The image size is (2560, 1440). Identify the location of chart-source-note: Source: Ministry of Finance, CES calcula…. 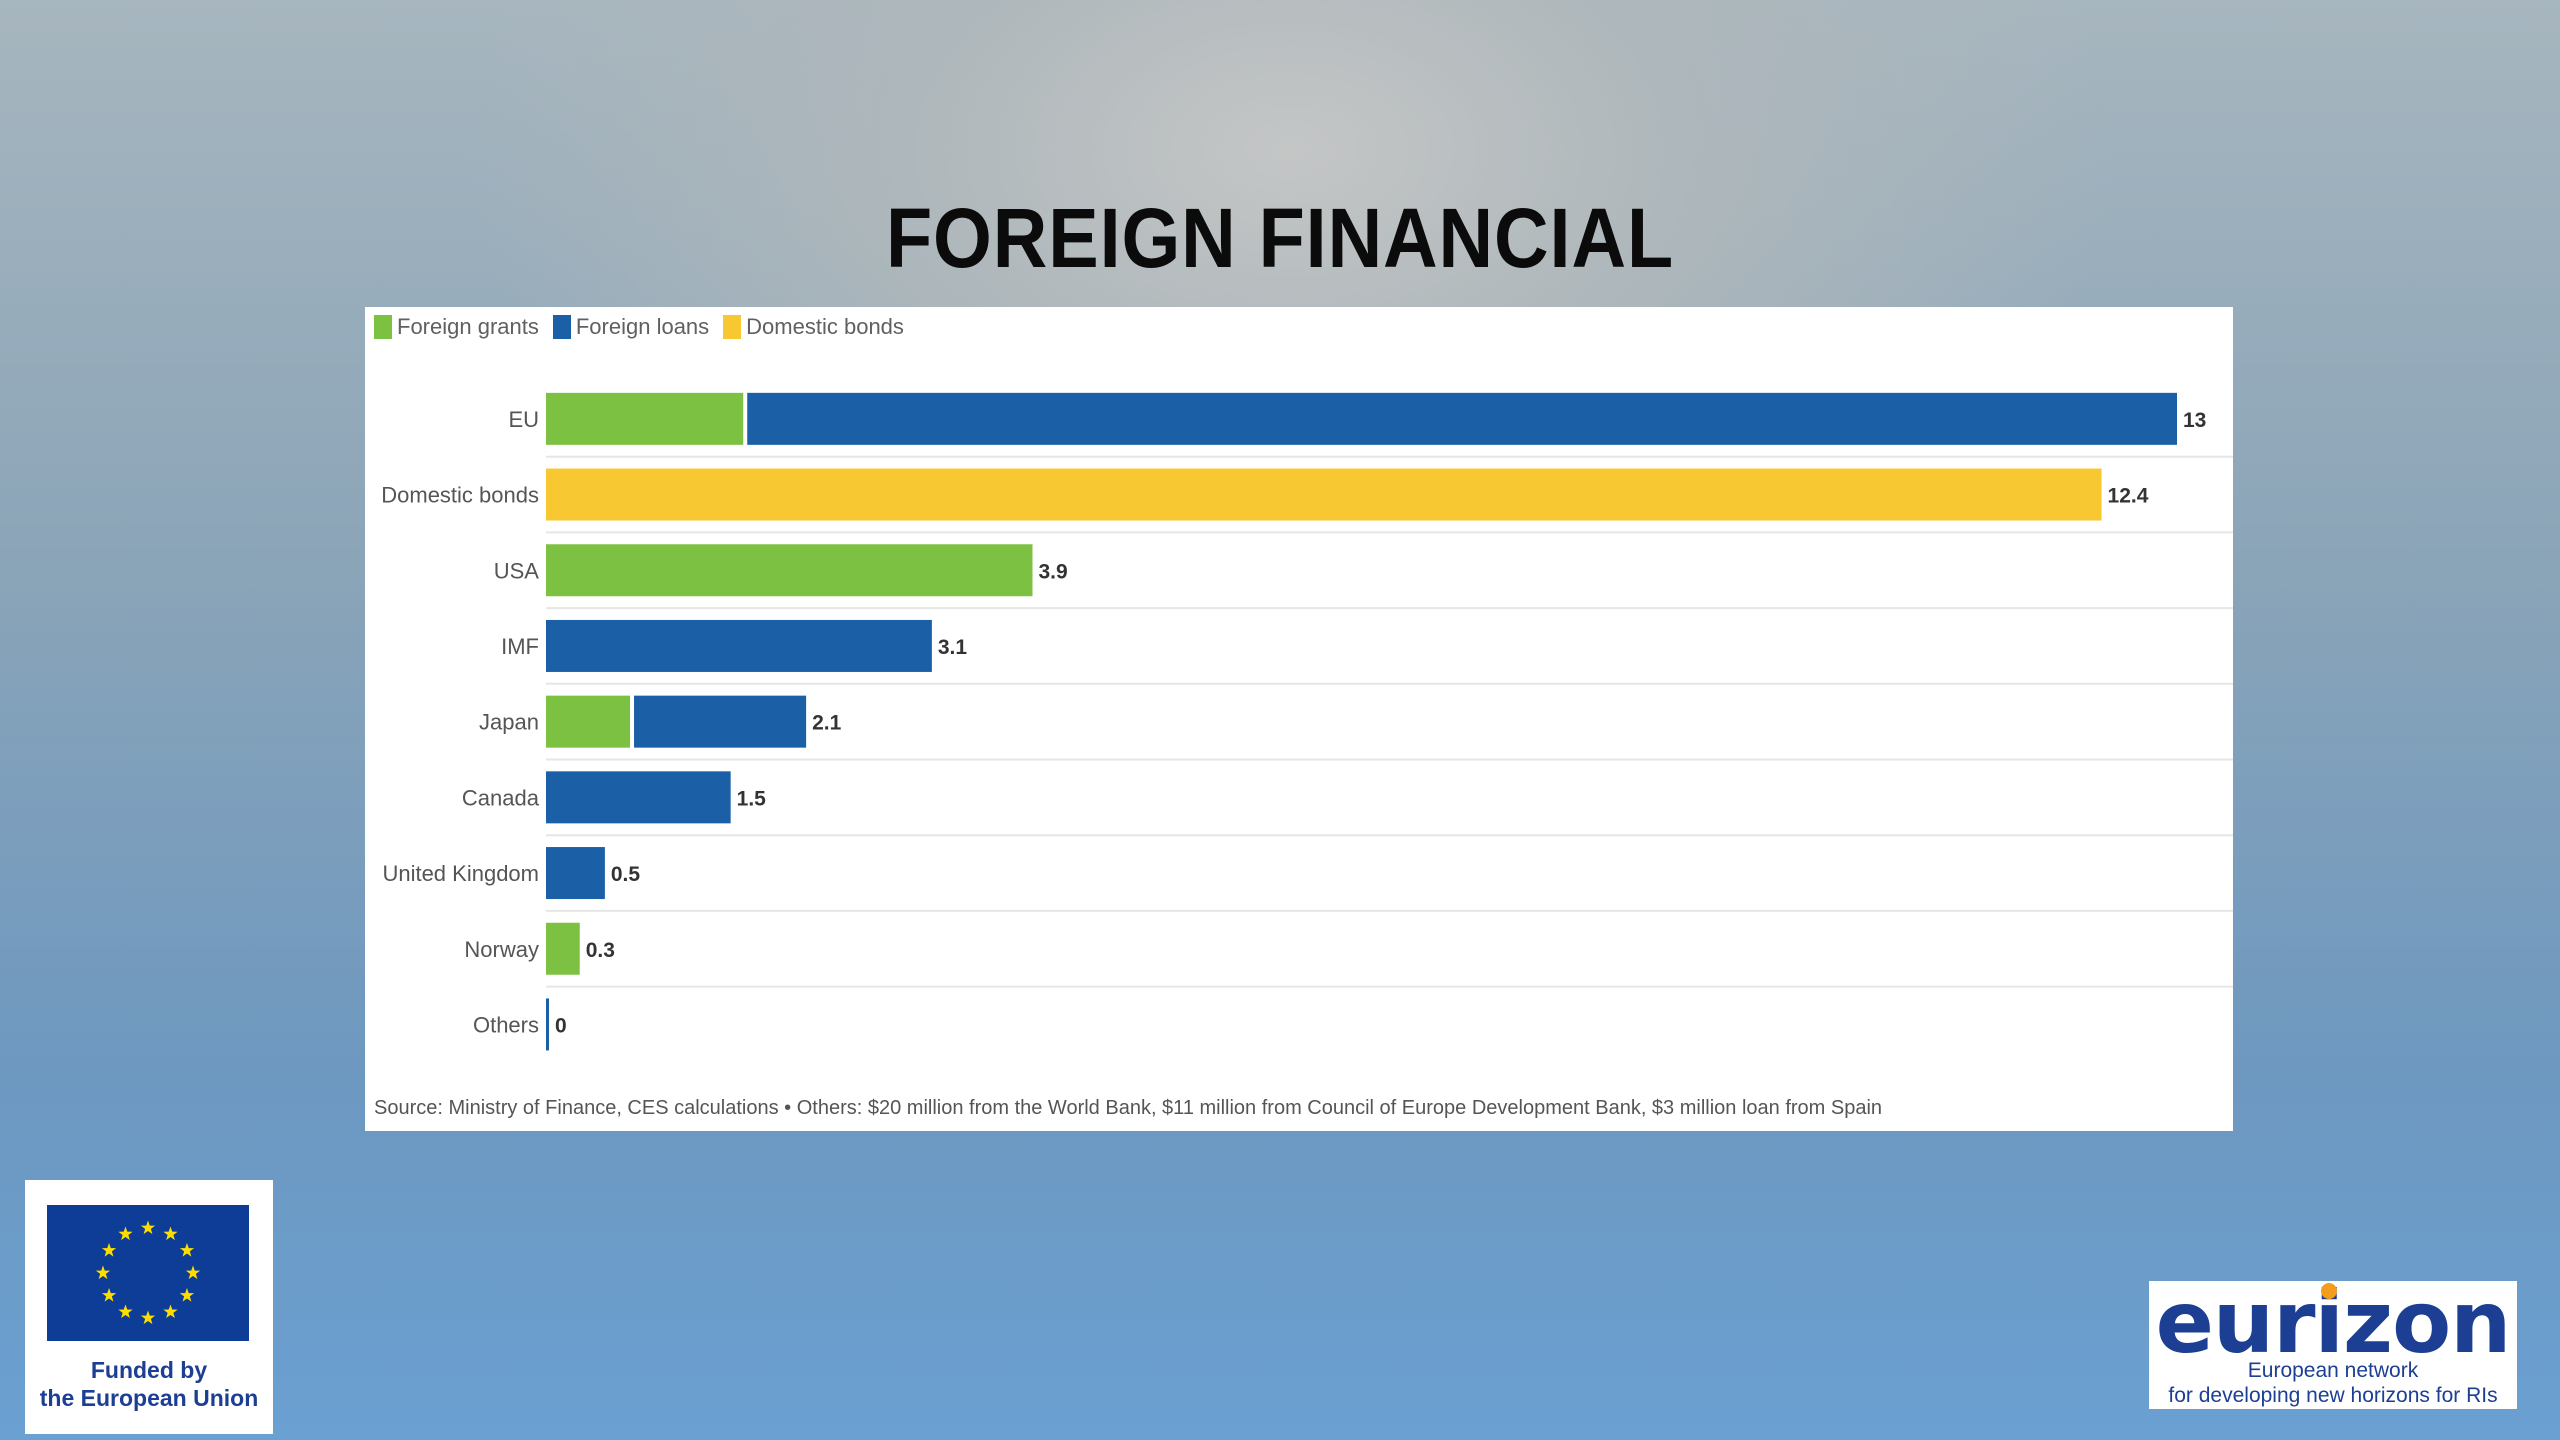
(1128, 1108).